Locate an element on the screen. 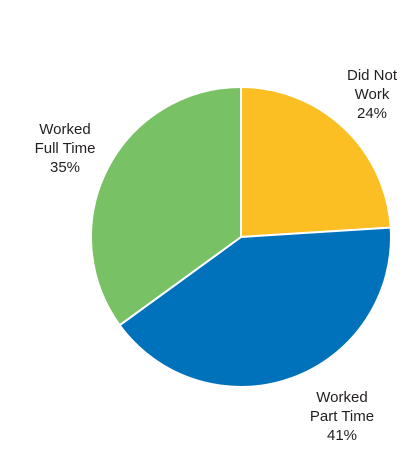  slice-percent-2: 35% is located at coordinates (65, 167).